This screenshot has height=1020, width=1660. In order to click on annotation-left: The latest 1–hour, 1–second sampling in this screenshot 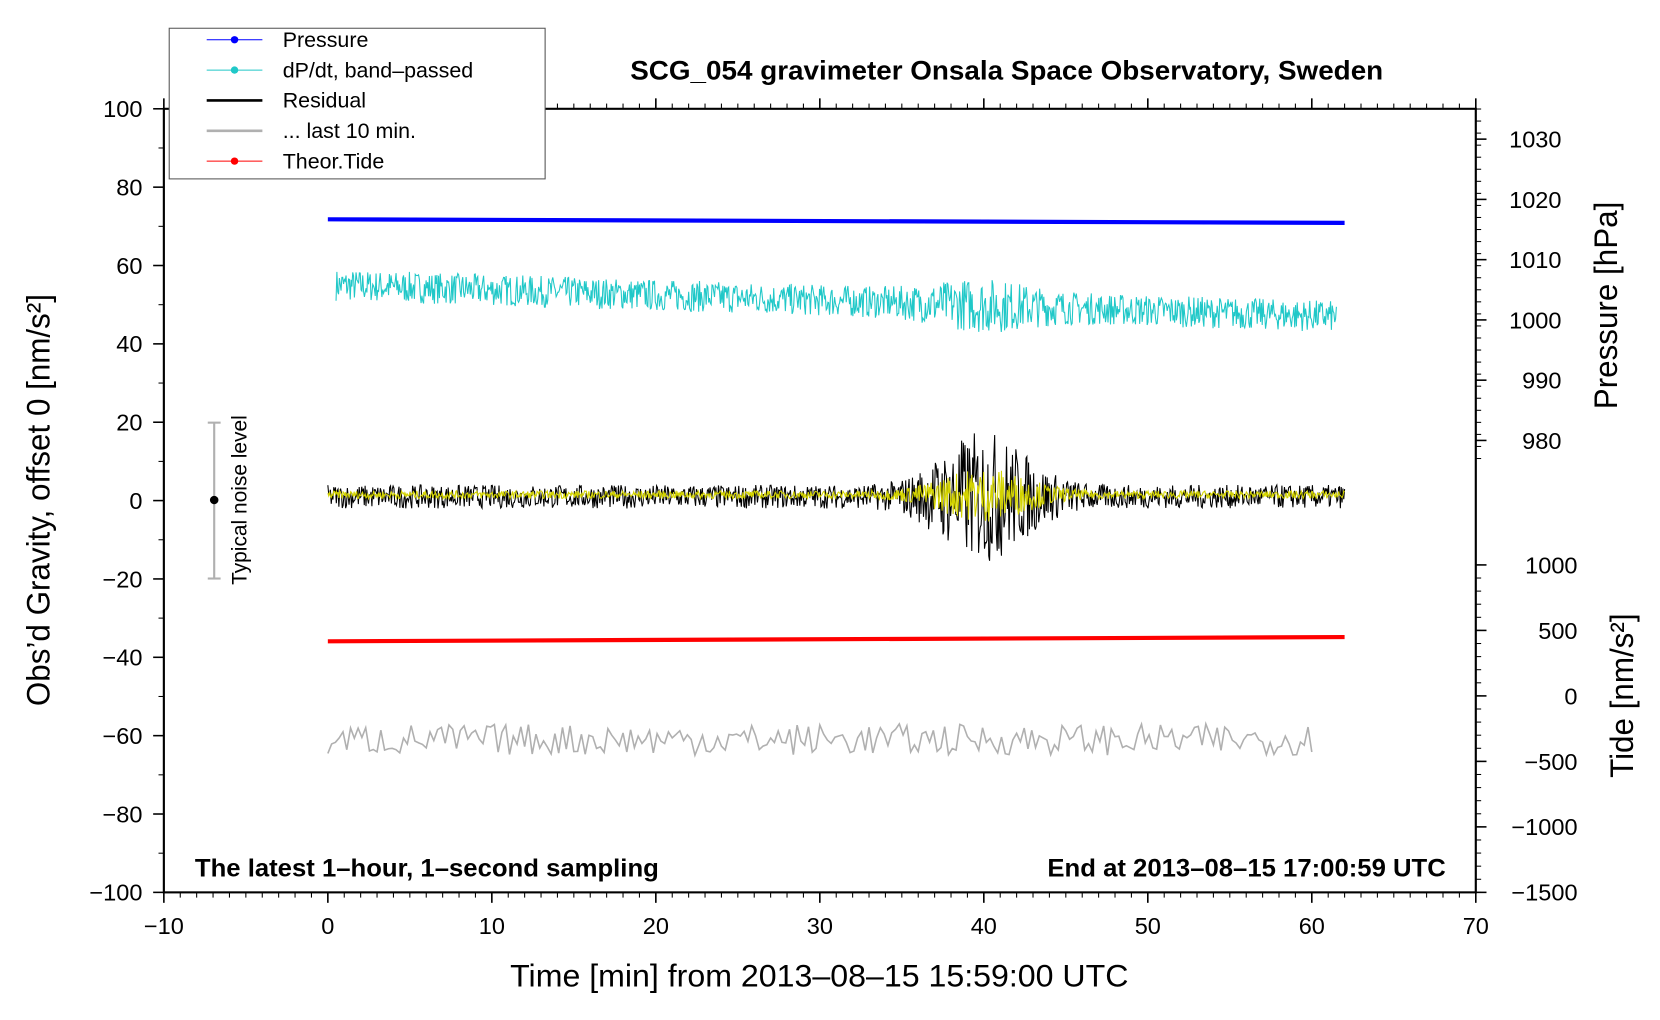, I will do `click(427, 869)`.